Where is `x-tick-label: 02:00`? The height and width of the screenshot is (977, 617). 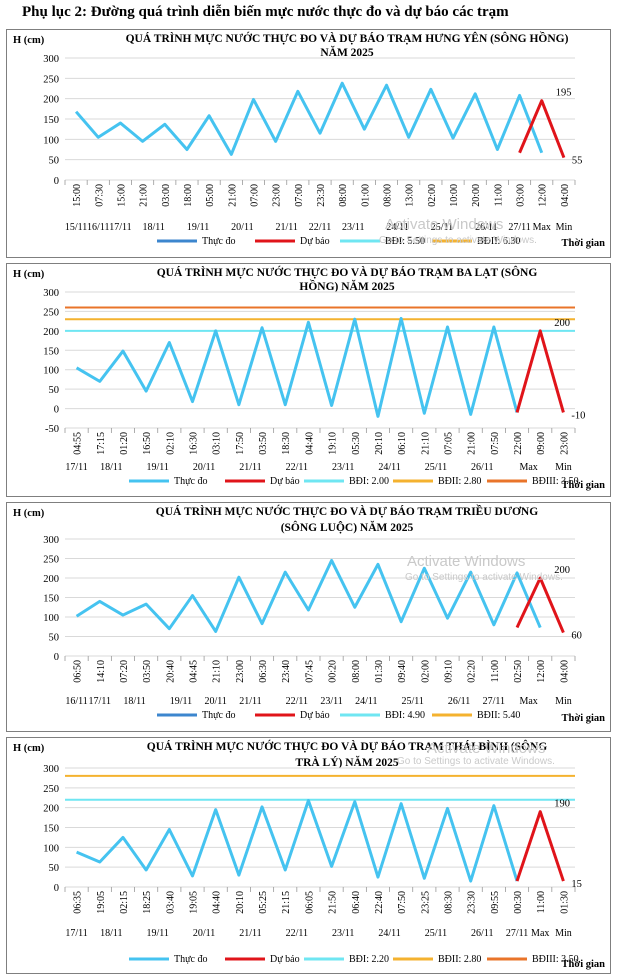
x-tick-label: 02:00 is located at coordinates (432, 195).